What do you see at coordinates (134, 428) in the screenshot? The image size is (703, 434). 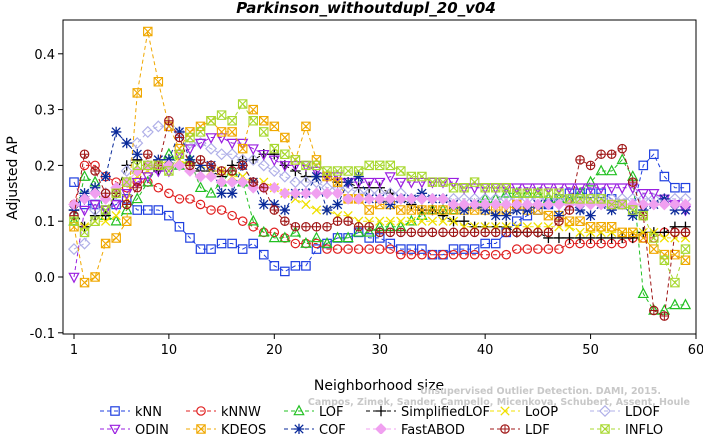 I see `legend-item-odin: ODIN` at bounding box center [134, 428].